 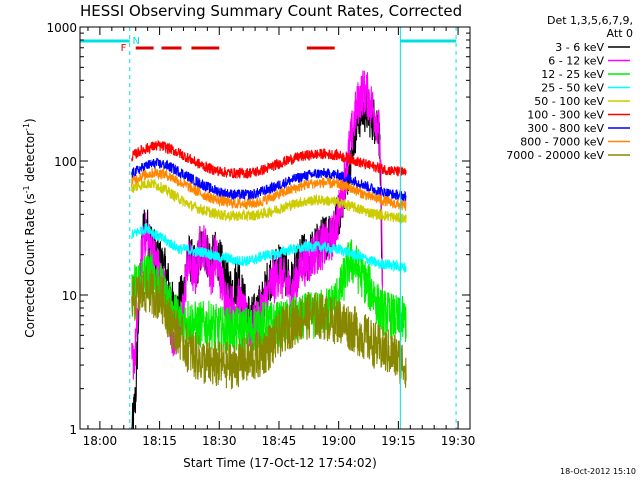 What do you see at coordinates (280, 463) in the screenshot?
I see `x-axis-label: Start Time (17-Oct-12 17:54:02)` at bounding box center [280, 463].